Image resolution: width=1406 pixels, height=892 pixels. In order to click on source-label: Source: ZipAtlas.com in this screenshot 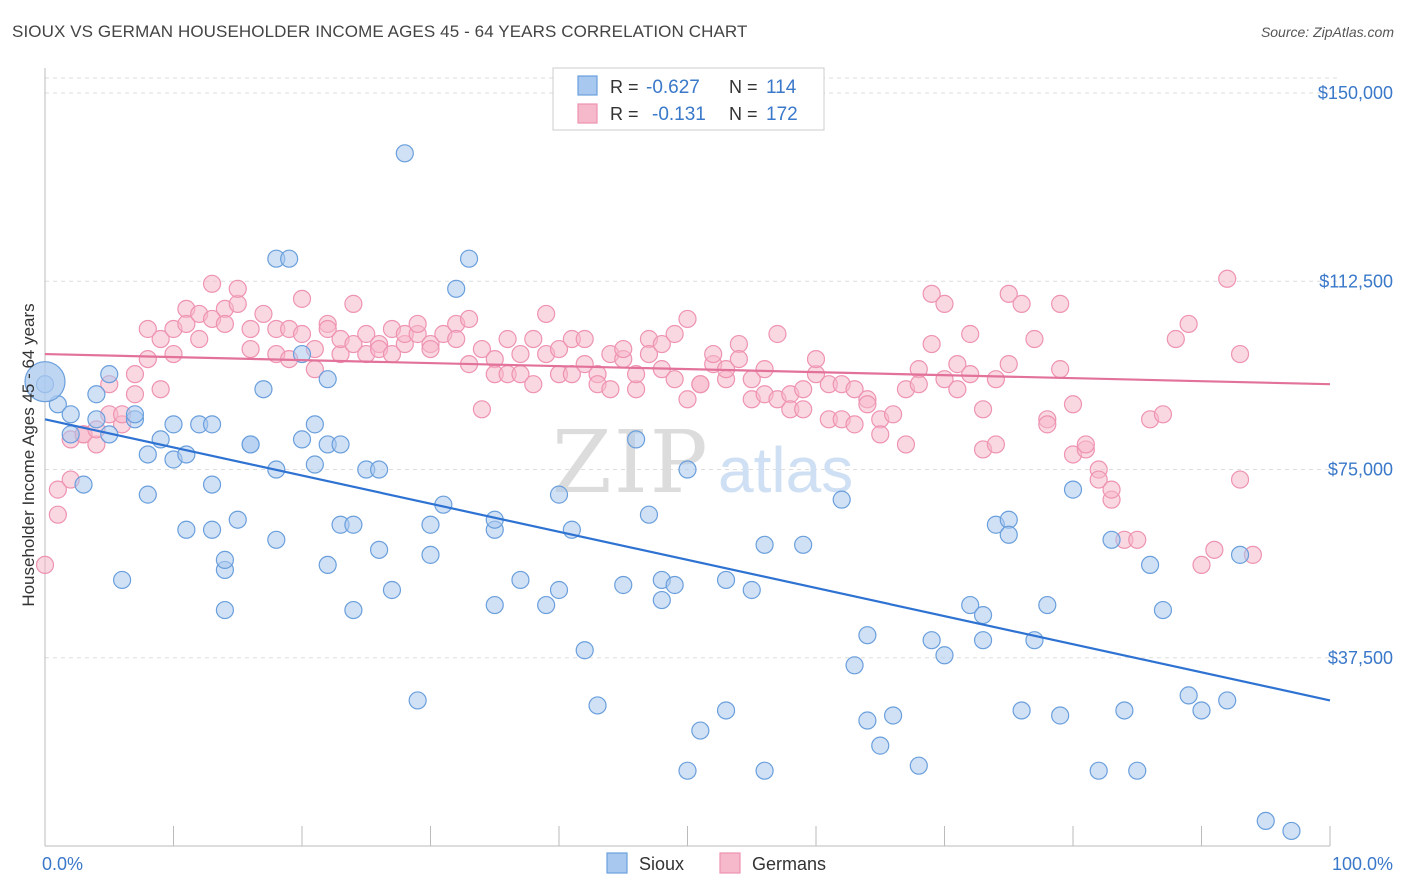, I will do `click(1327, 32)`.